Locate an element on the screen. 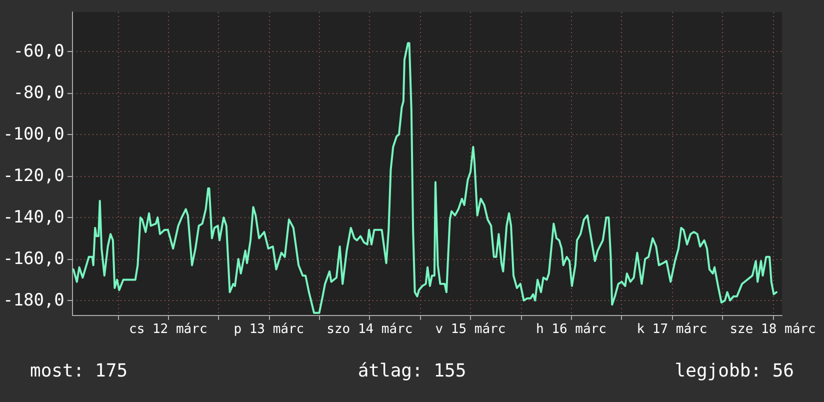  y-tick-label: -120,0 is located at coordinates (33, 176).